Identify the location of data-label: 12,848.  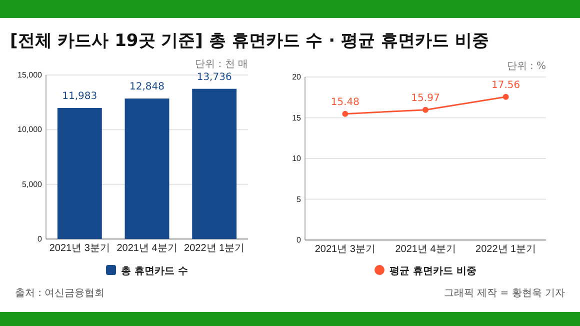
(147, 87).